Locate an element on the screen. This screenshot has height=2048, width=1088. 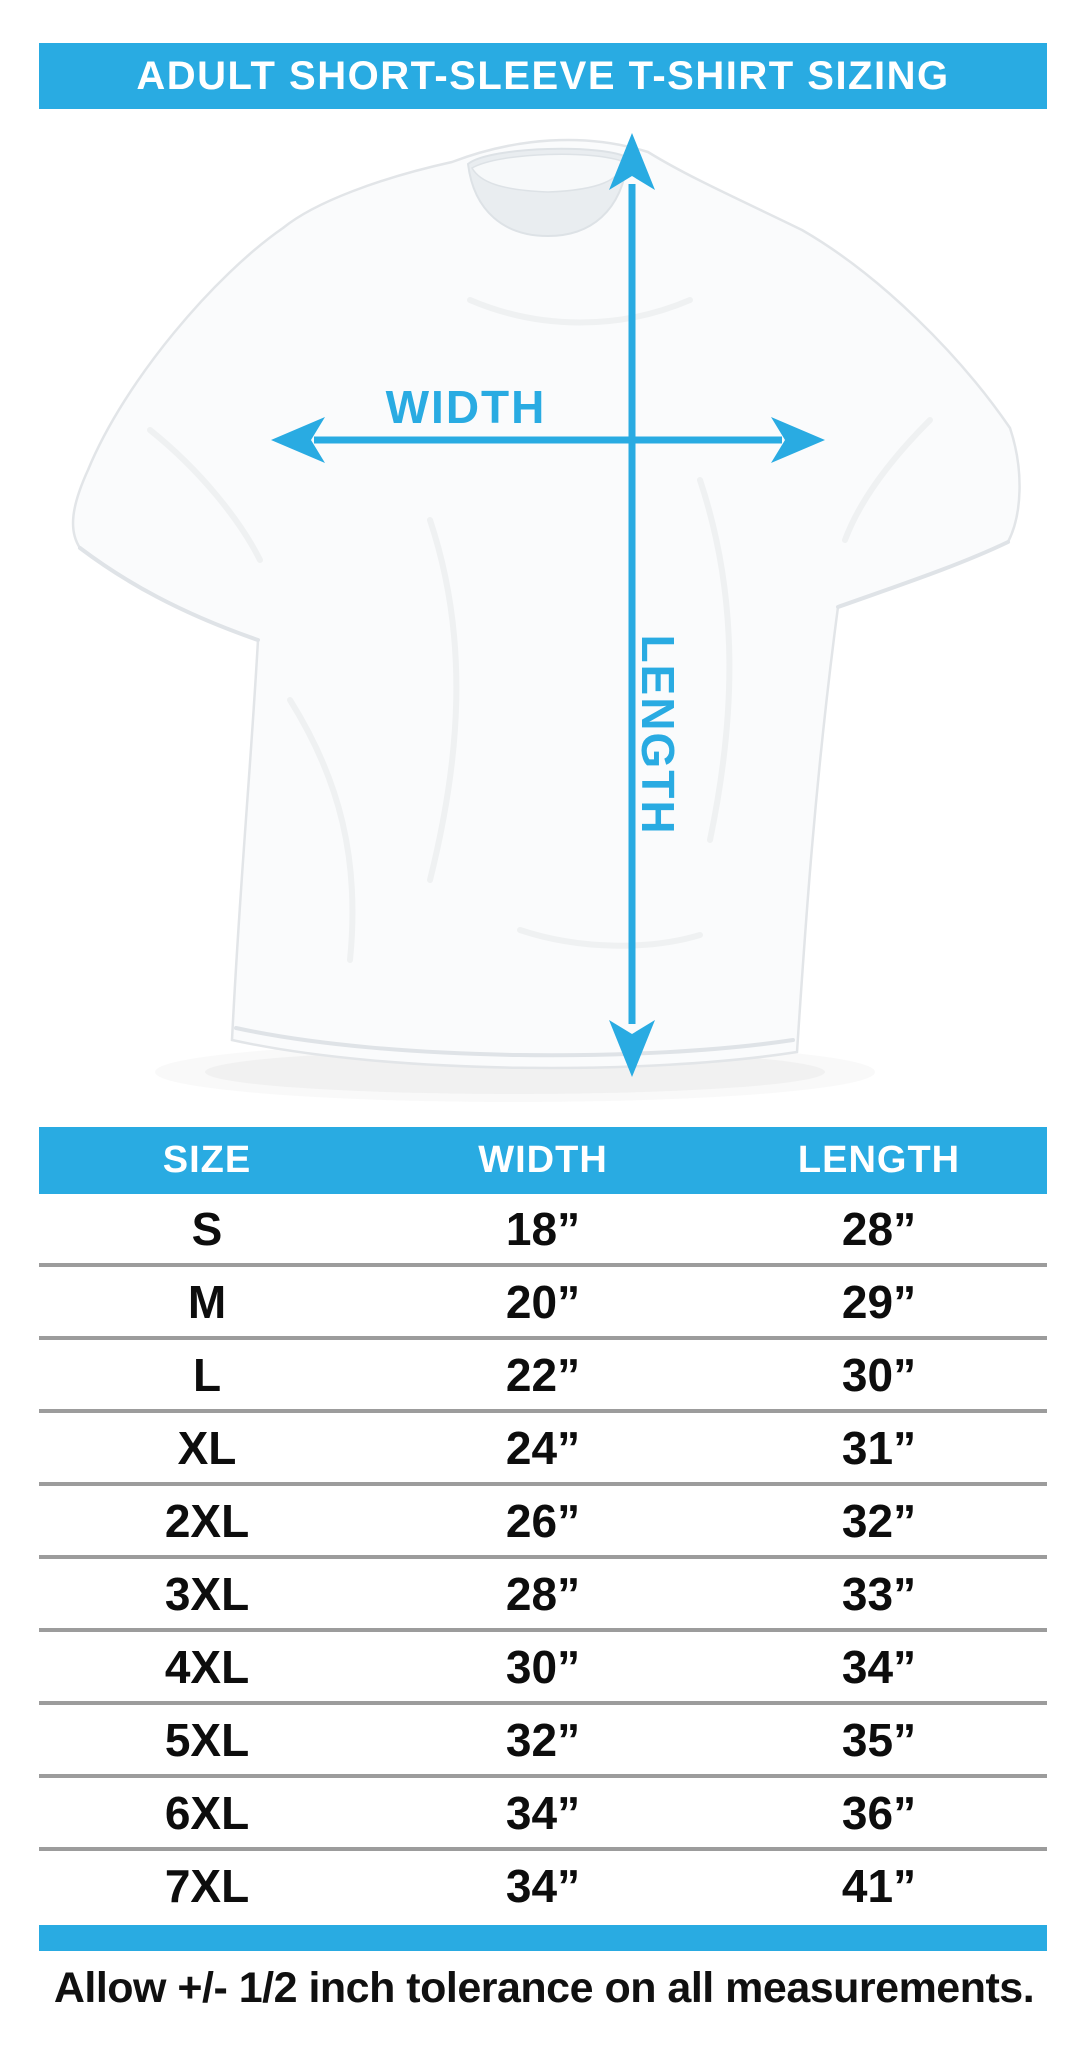
table-row: XL 24” 31” is located at coordinates (543, 1449).